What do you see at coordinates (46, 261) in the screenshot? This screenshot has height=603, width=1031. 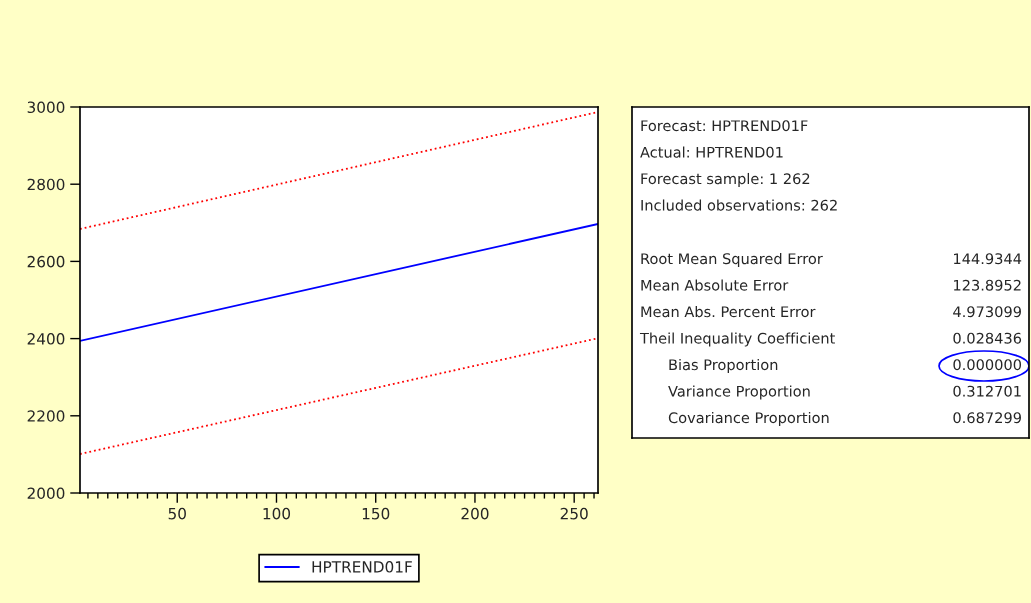 I see `y-tick-label: 2600` at bounding box center [46, 261].